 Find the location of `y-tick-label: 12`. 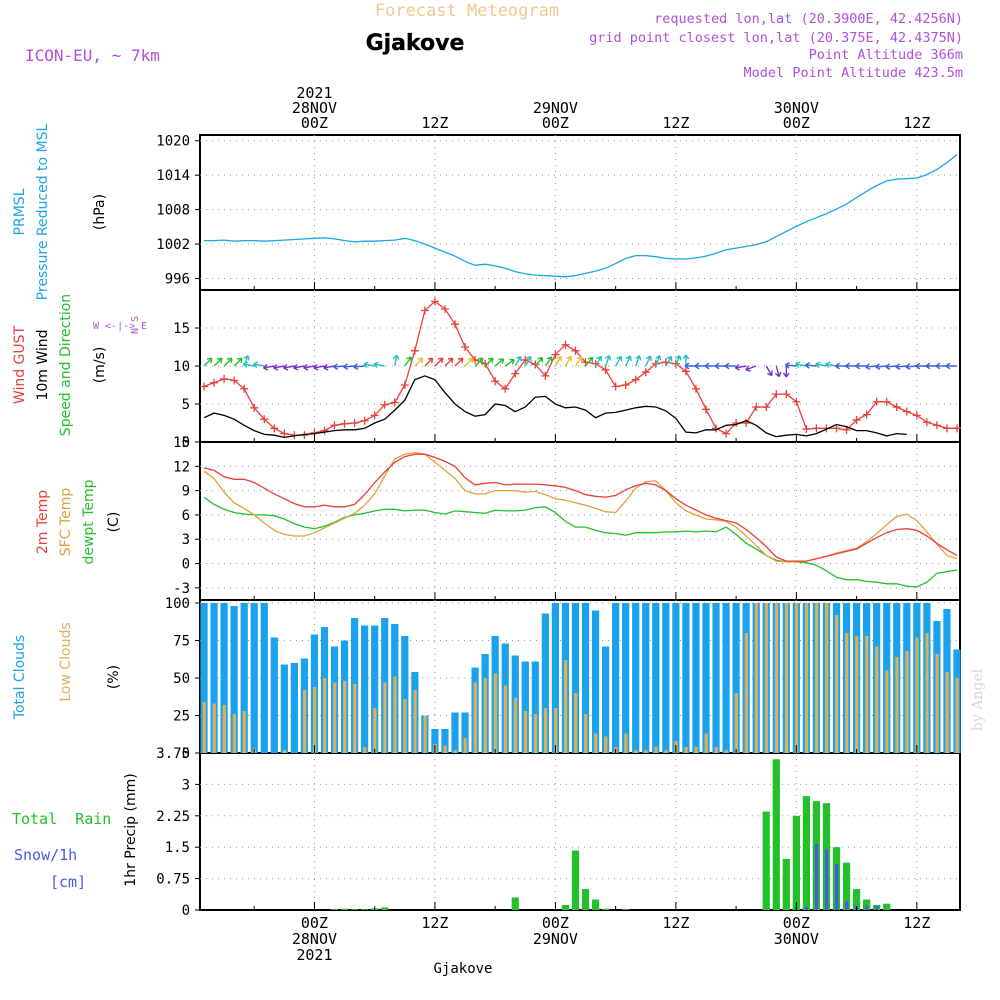

y-tick-label: 12 is located at coordinates (181, 467).